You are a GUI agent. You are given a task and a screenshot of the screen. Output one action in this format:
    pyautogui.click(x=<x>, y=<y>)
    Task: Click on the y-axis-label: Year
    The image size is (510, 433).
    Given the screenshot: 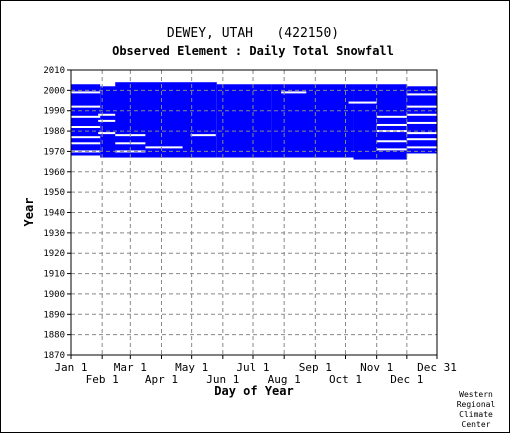 What is the action you would take?
    pyautogui.click(x=29, y=212)
    